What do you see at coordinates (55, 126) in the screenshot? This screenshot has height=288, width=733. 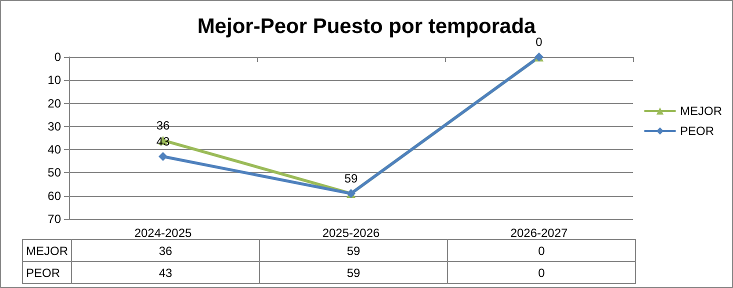 I see `y-tick-label: 30` at bounding box center [55, 126].